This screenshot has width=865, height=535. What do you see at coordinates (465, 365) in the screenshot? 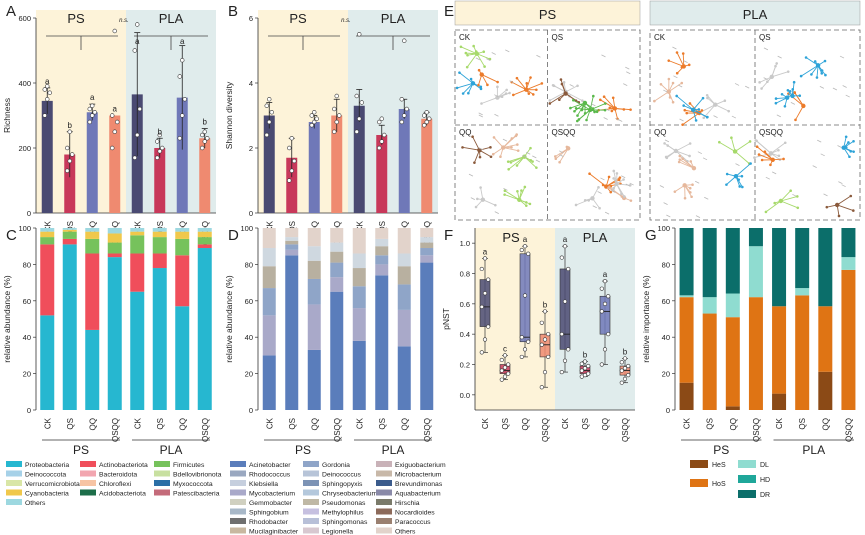
I see `y-tick-label: 0.2` at bounding box center [465, 365].